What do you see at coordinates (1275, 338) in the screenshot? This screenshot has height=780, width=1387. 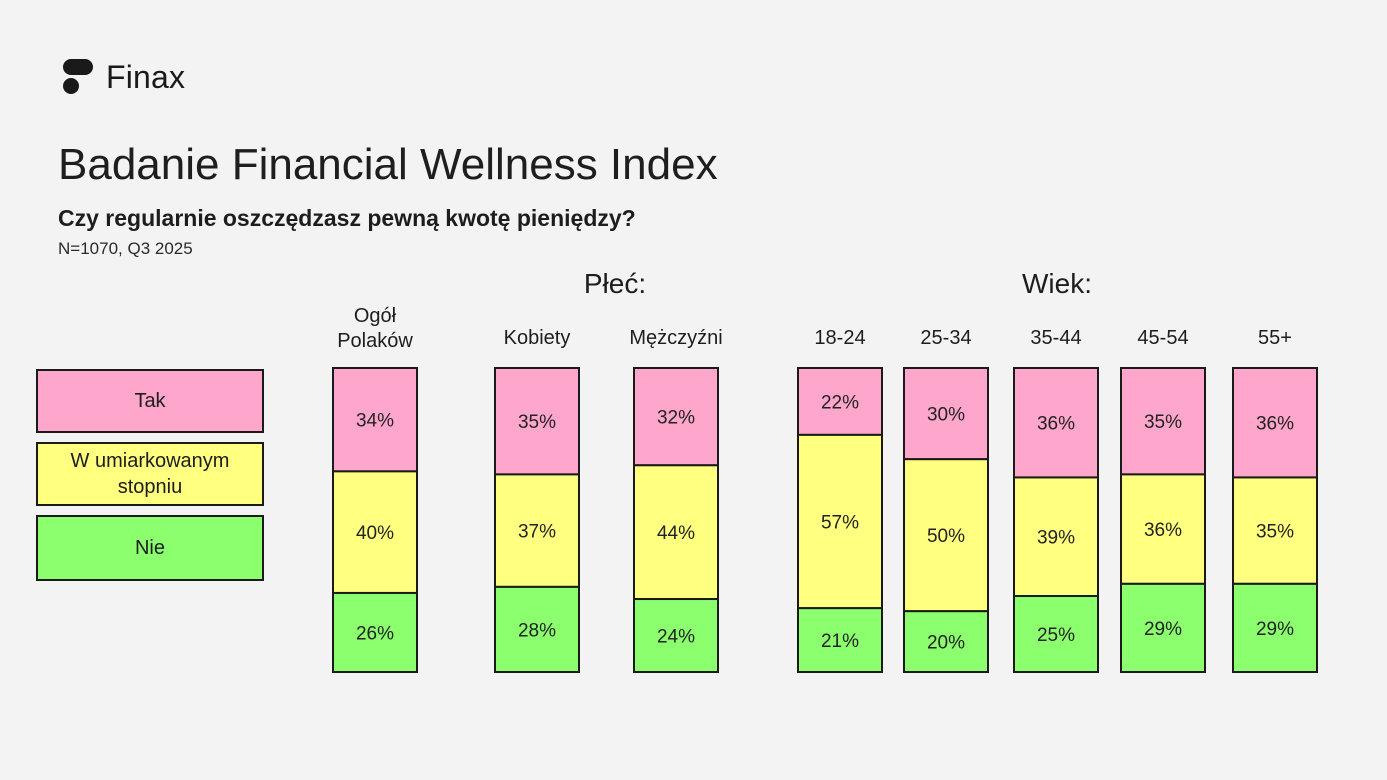 I see `category-label: 55+` at bounding box center [1275, 338].